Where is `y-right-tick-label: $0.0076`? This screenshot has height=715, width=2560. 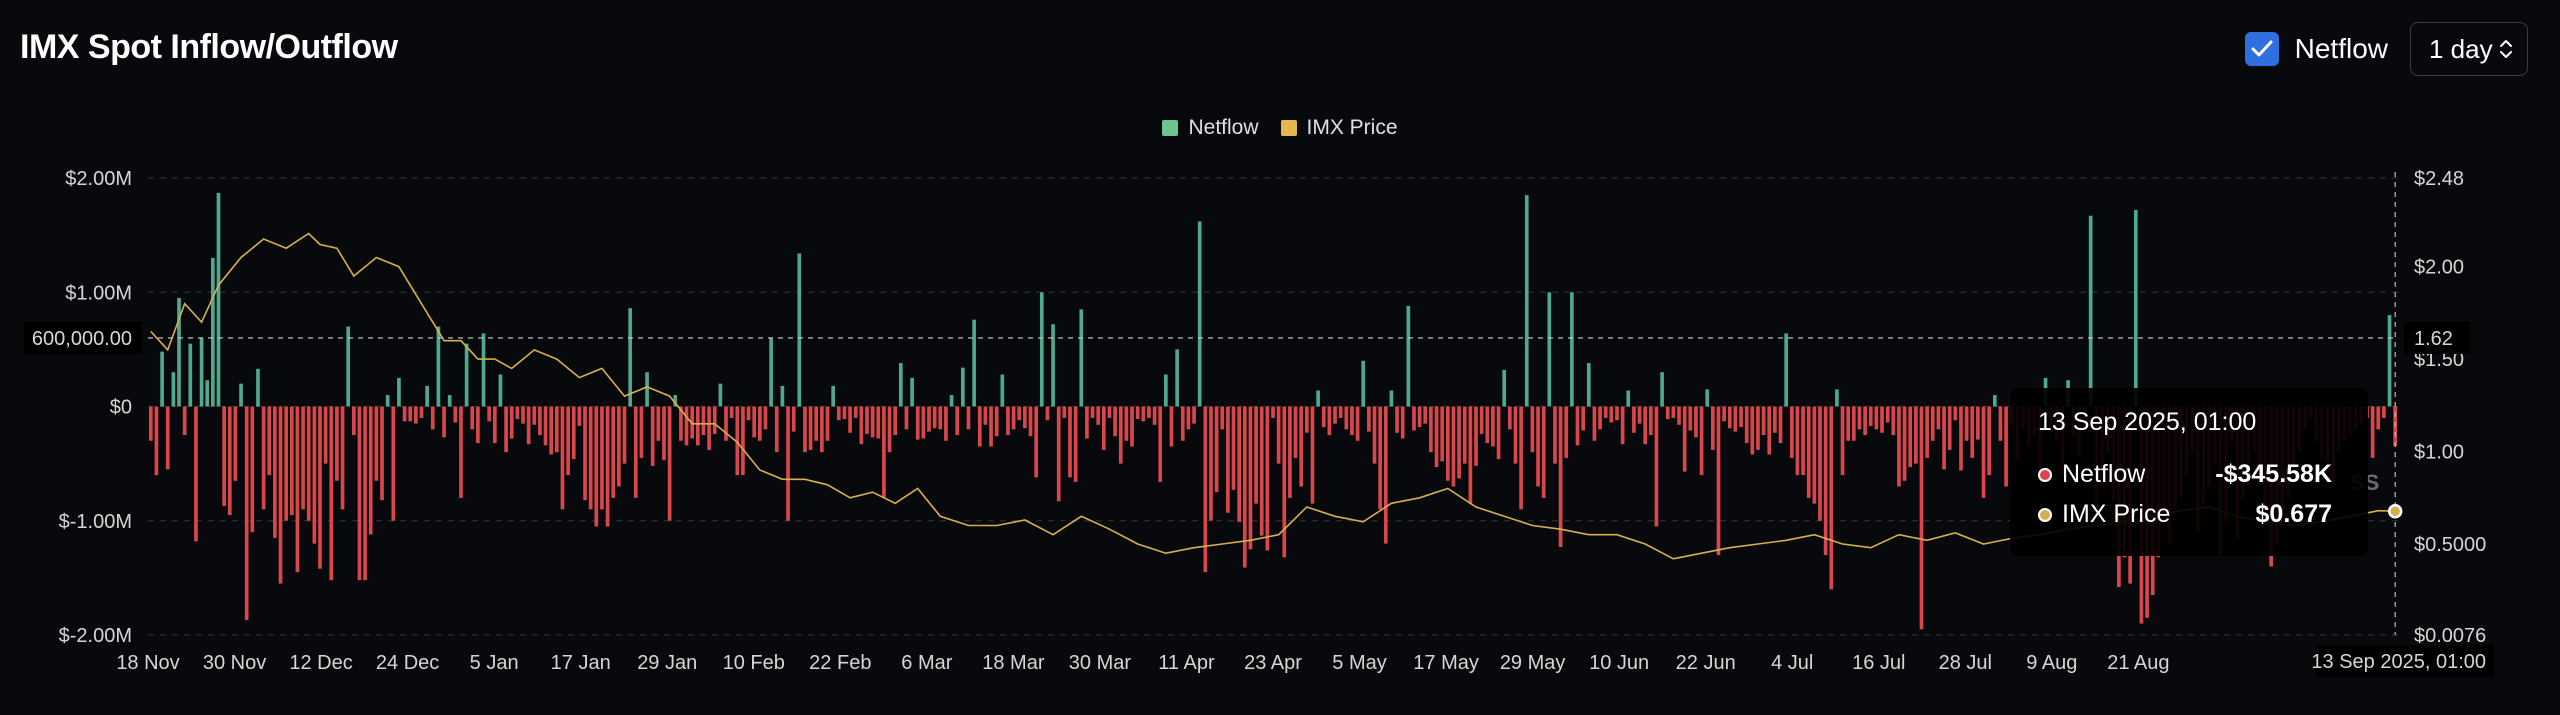 y-right-tick-label: $0.0076 is located at coordinates (2450, 636).